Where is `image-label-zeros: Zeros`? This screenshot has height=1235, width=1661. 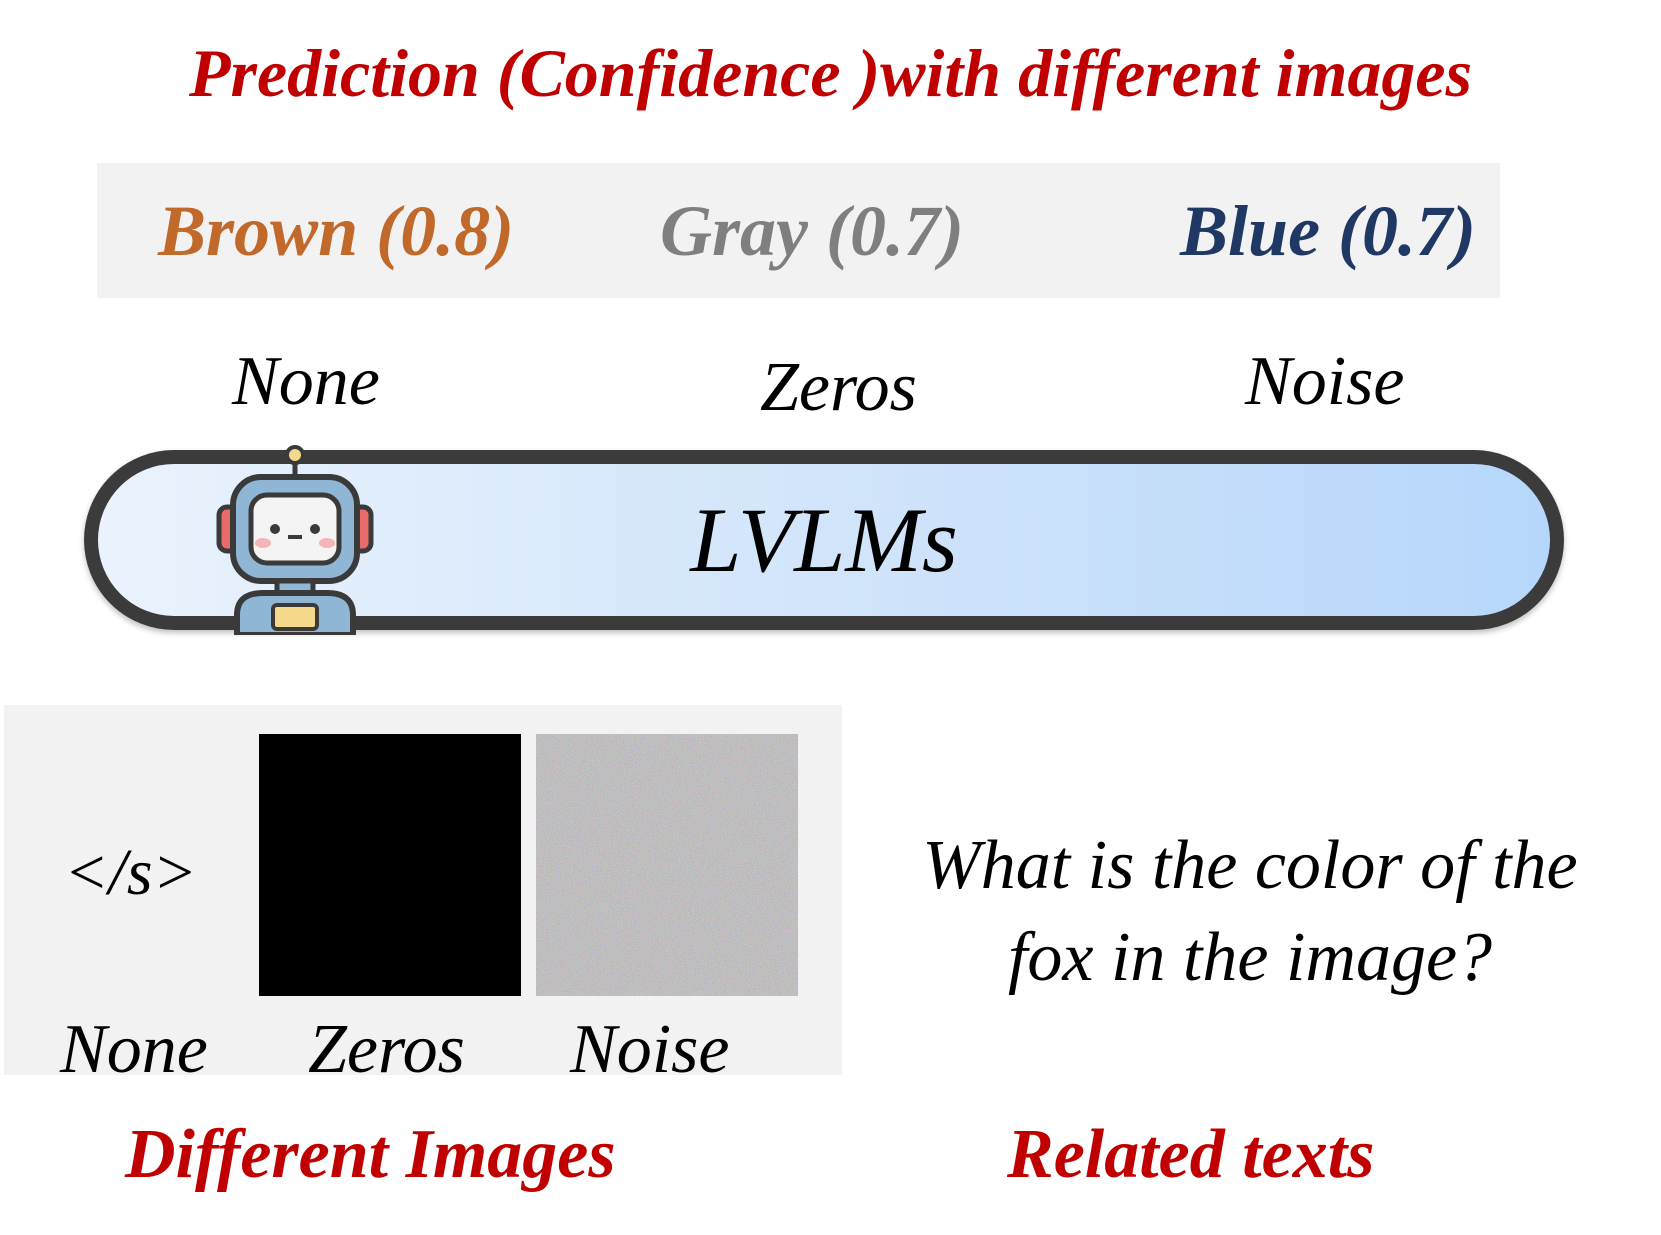 image-label-zeros: Zeros is located at coordinates (386, 1049).